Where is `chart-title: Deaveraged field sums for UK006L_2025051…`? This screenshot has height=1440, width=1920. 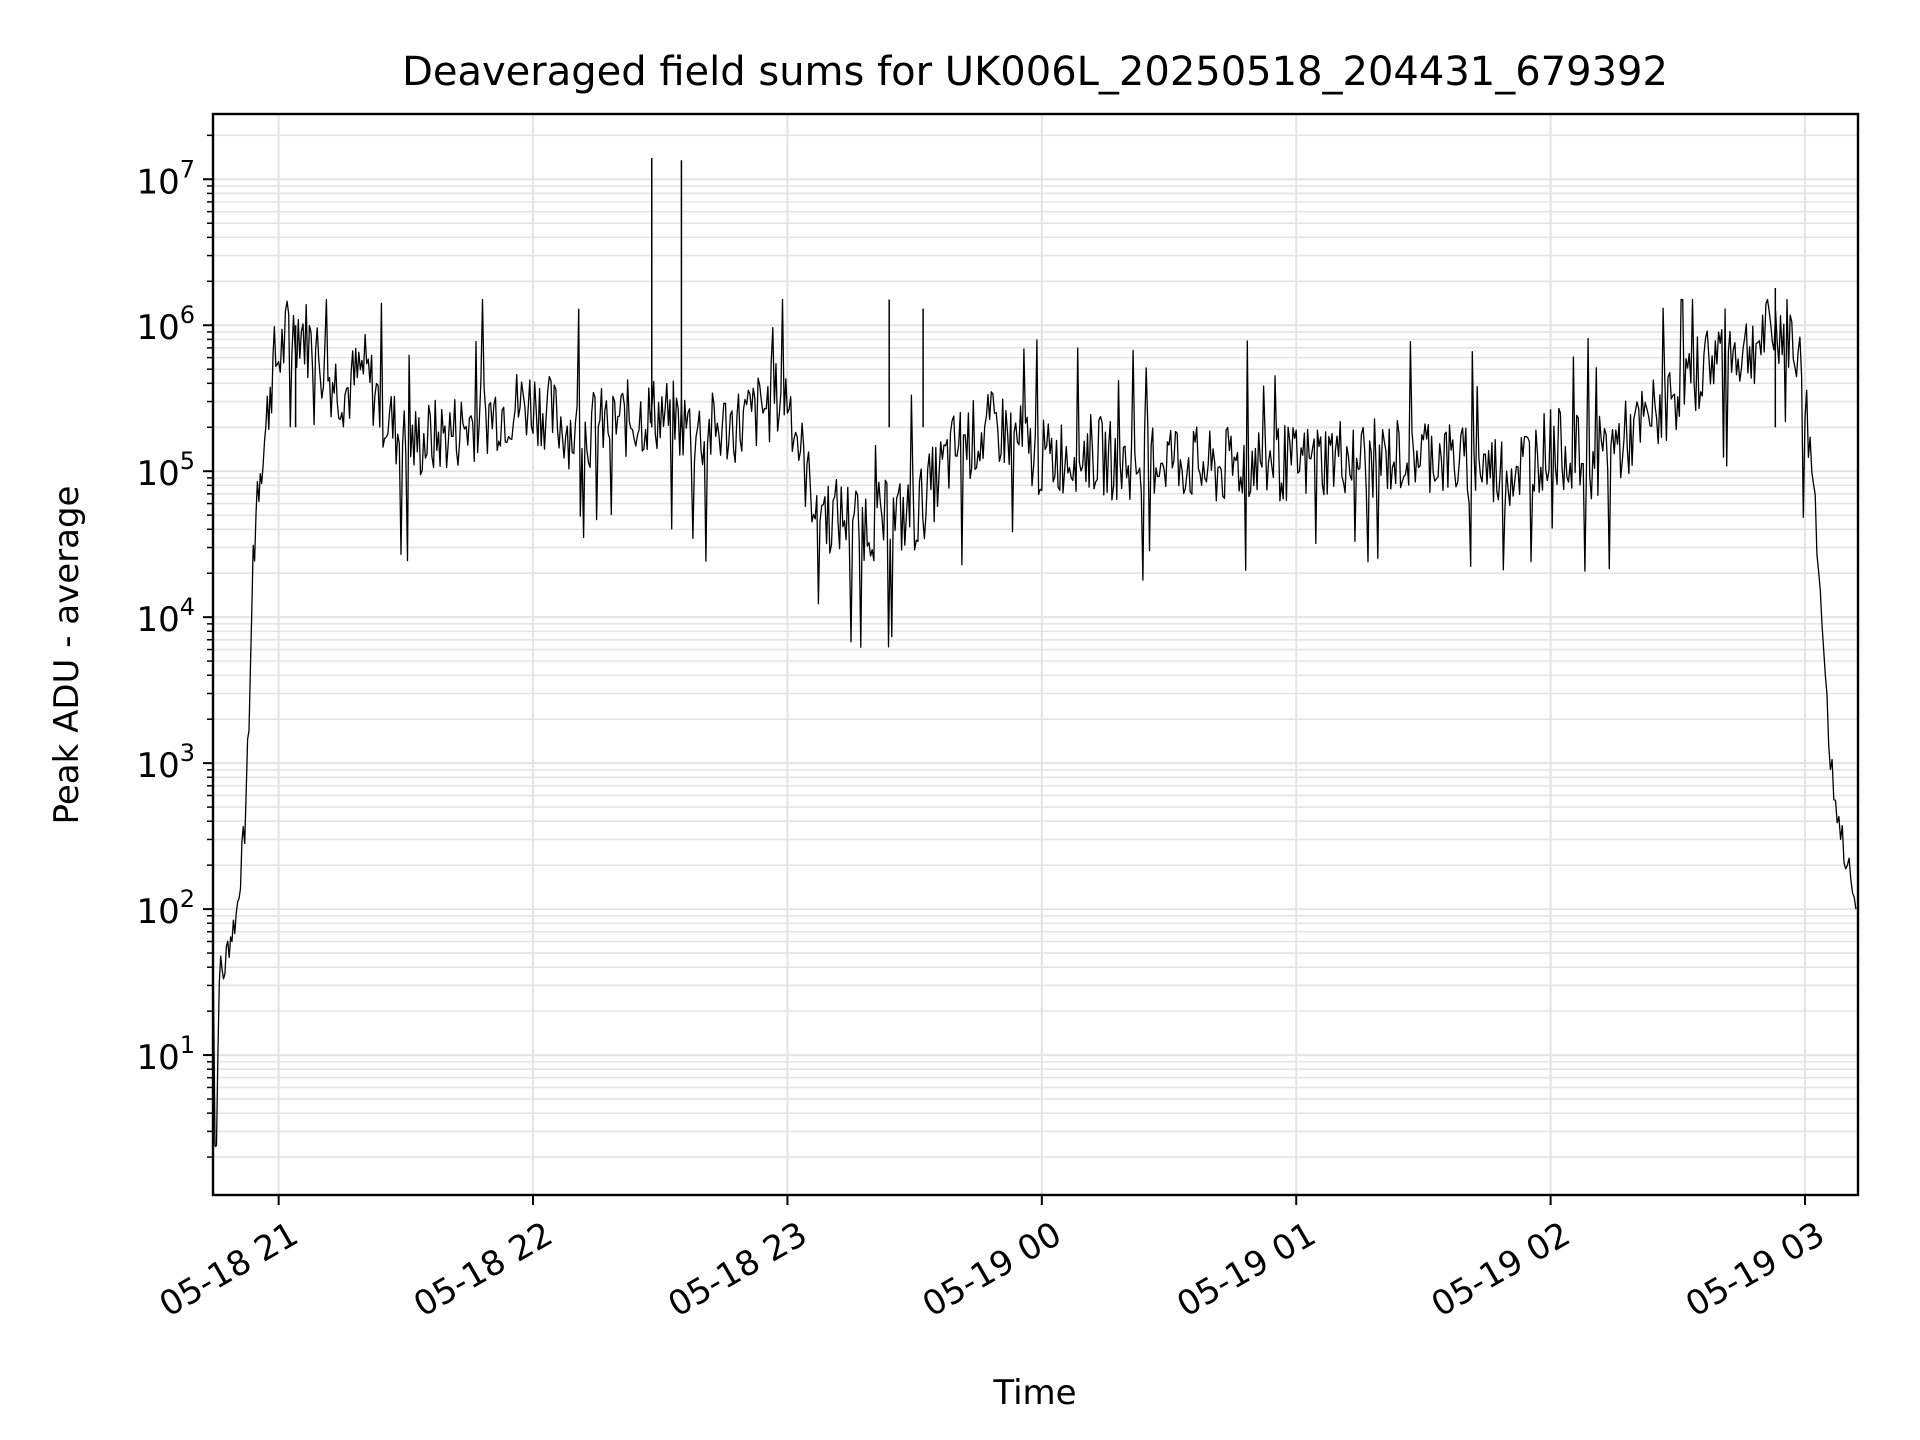 chart-title: Deaveraged field sums for UK006L_2025051… is located at coordinates (1035, 72).